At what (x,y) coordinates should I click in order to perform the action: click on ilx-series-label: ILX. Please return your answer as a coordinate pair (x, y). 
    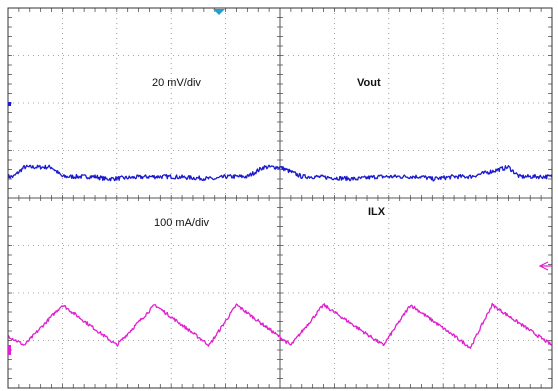
    Looking at the image, I should click on (377, 212).